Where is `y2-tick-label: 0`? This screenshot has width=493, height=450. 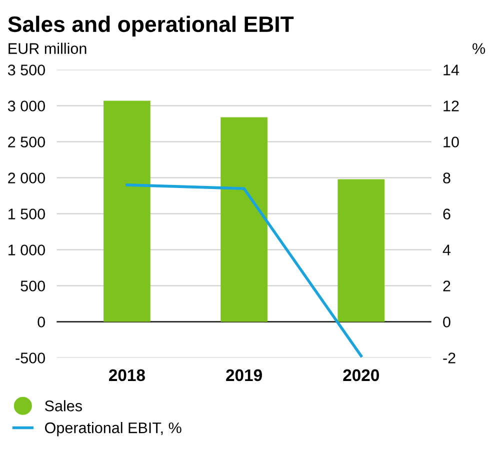 y2-tick-label: 0 is located at coordinates (446, 322).